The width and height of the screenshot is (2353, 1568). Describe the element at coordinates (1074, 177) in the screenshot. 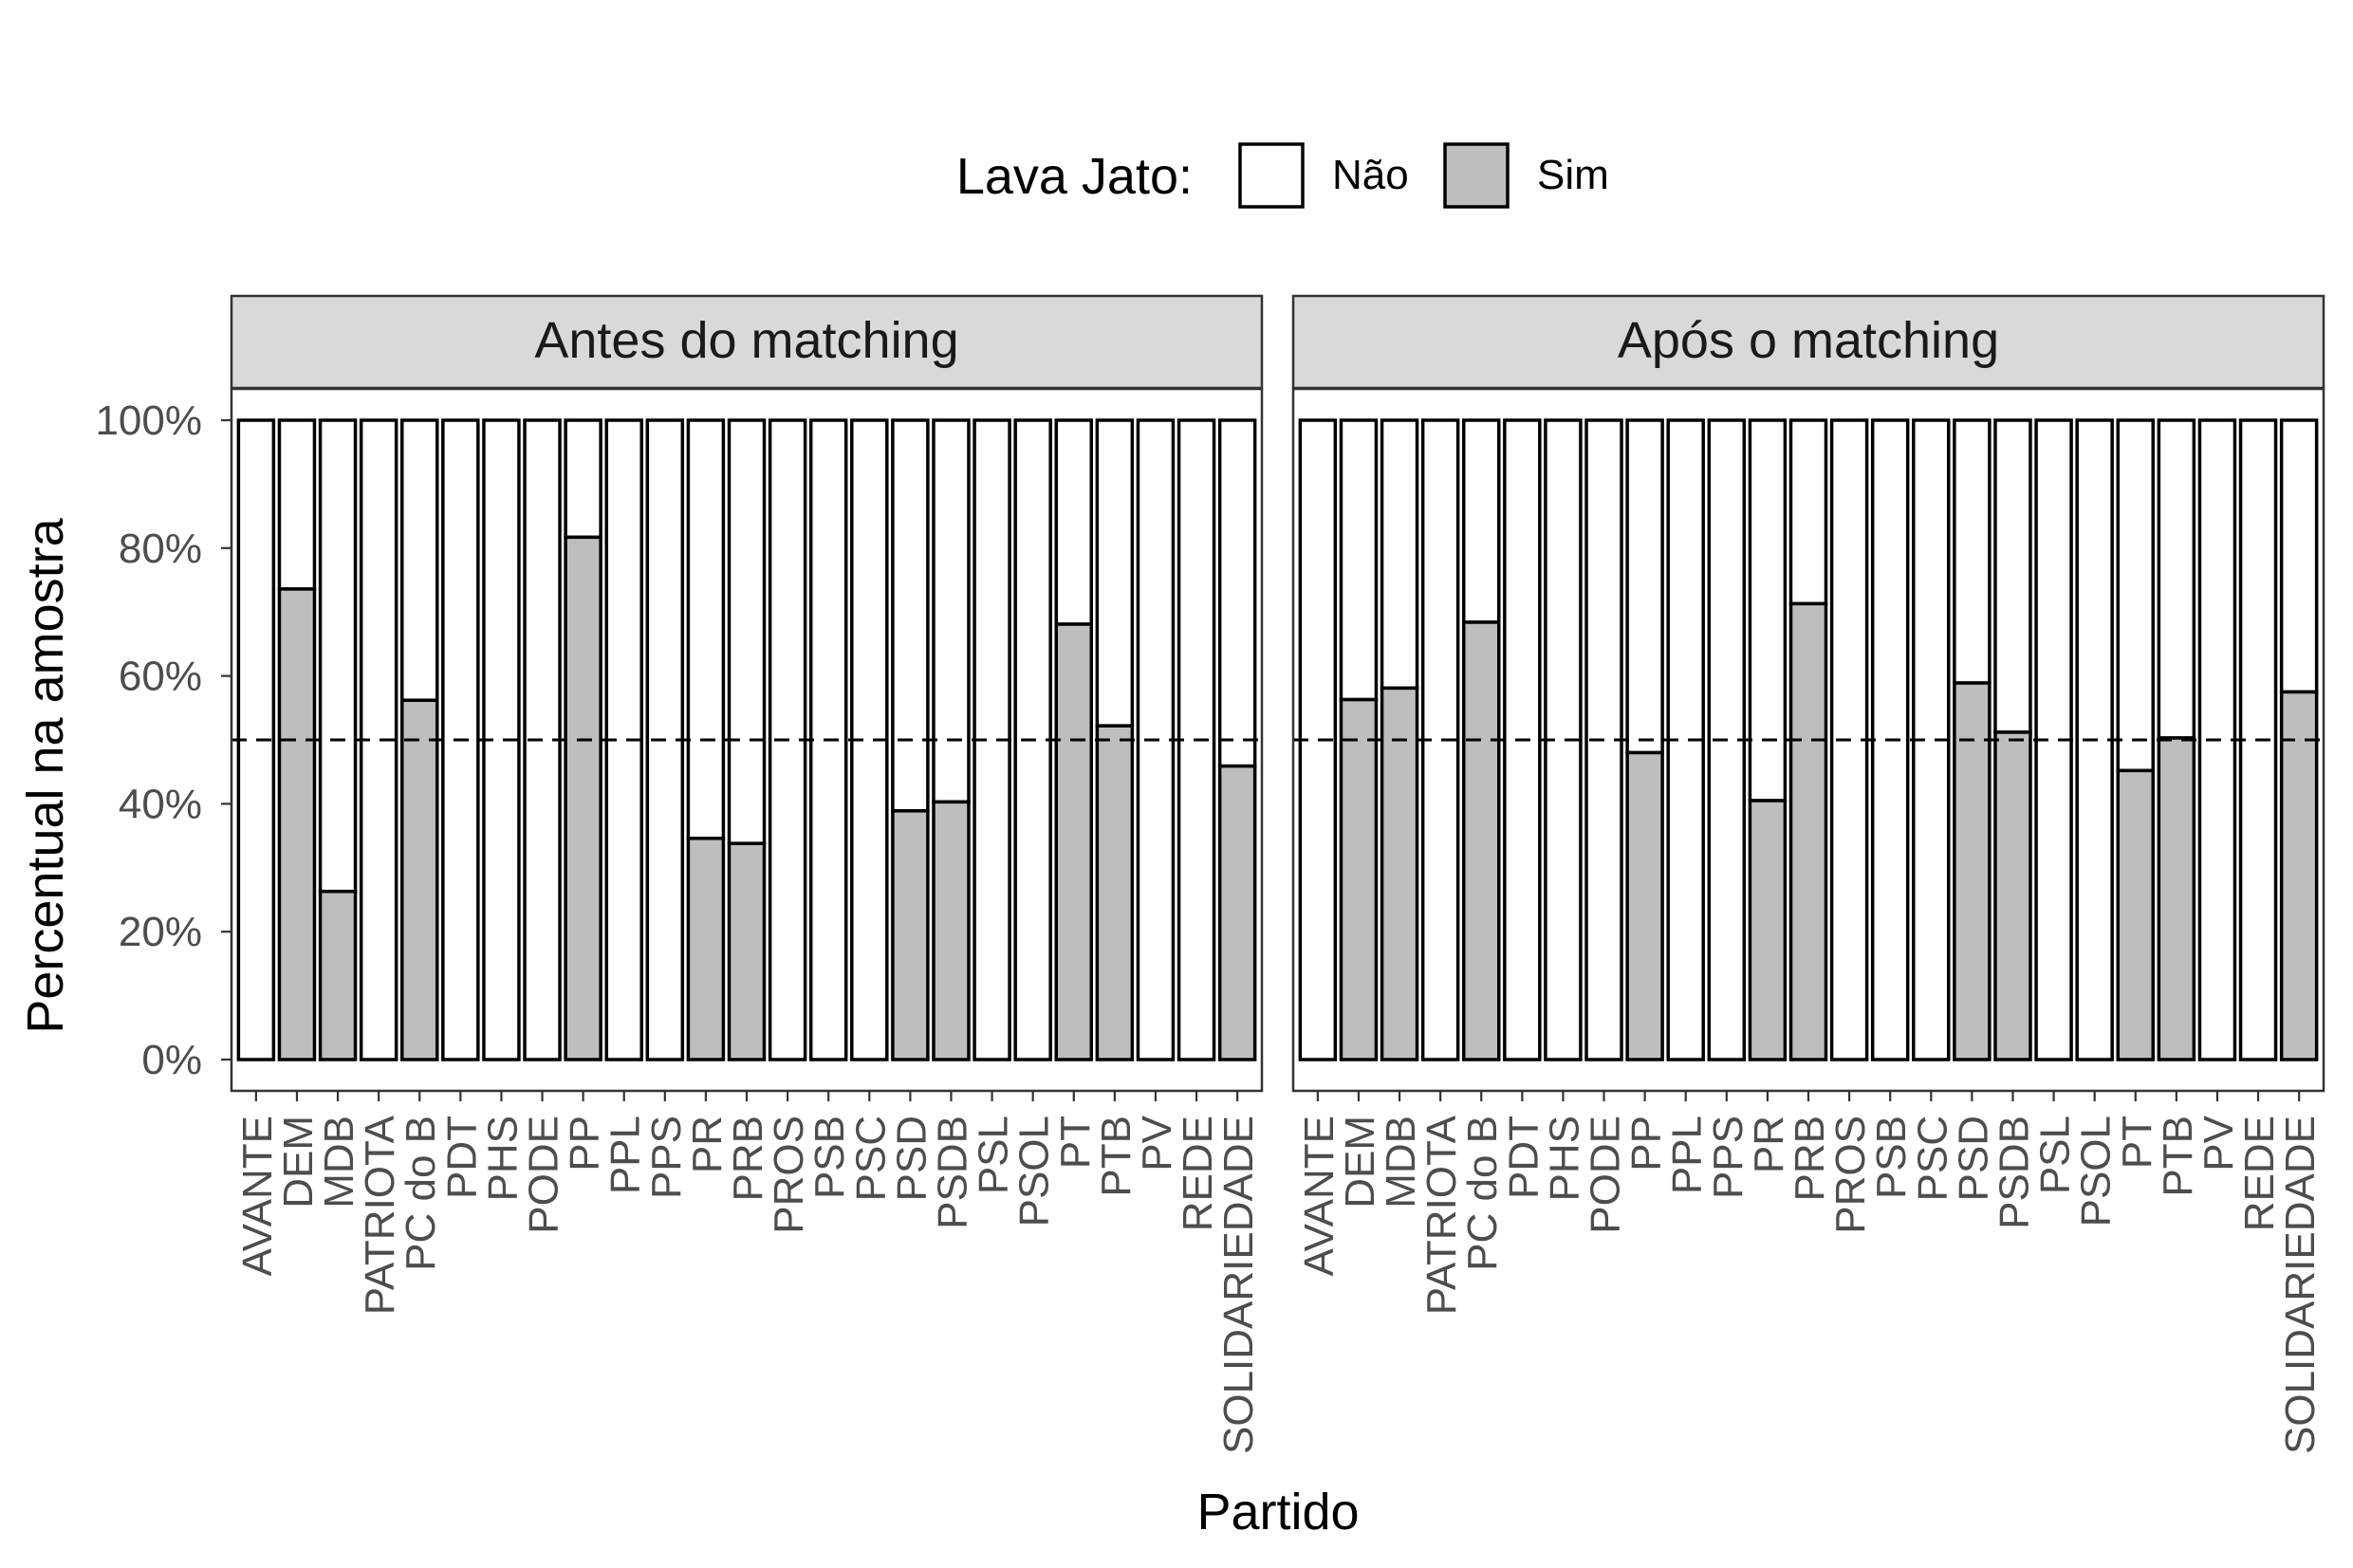

I see `legend-title: Lava Jato:` at that location.